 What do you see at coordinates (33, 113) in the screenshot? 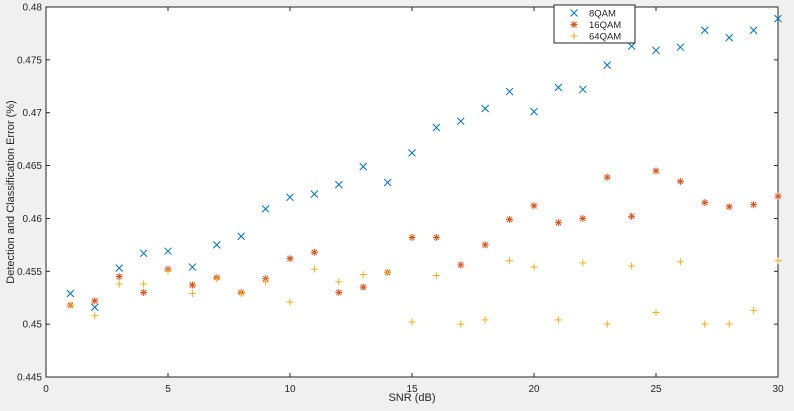
I see `y-tick-label: 0.47` at bounding box center [33, 113].